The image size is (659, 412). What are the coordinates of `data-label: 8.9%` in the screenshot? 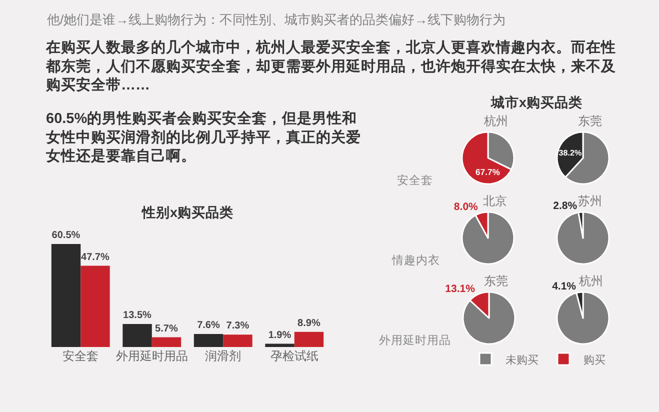 It's located at (309, 323).